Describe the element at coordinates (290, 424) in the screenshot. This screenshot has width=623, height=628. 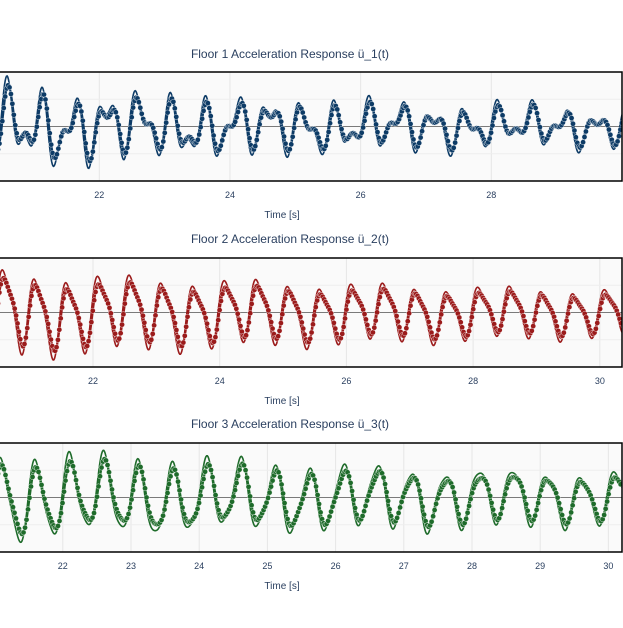
I see `floor-3-title: Floor 3 Acceleration Response ü_3(t)` at that location.